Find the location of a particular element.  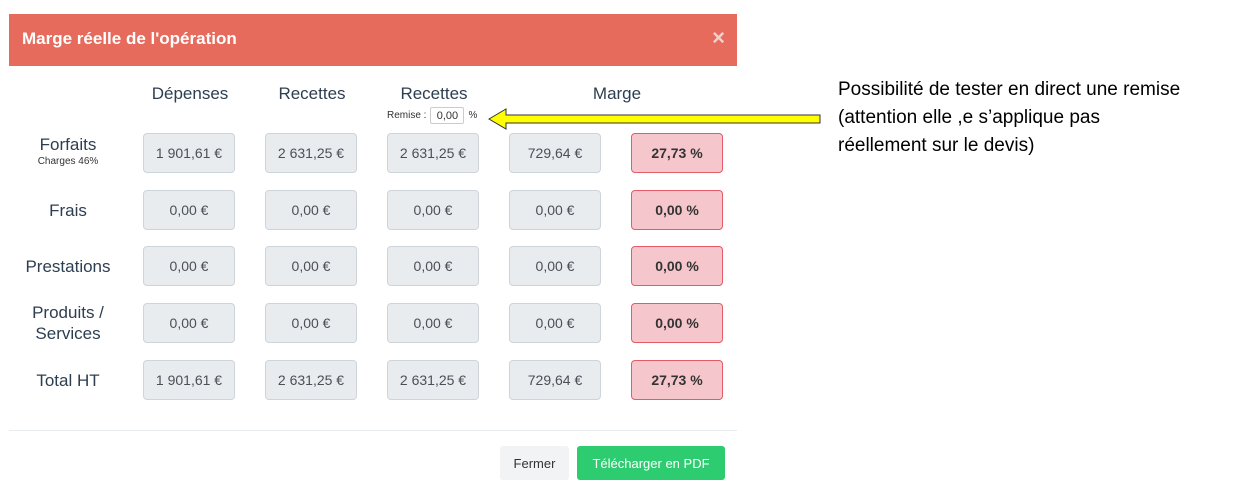

row-label-total-ht: Total HT is located at coordinates (68, 380).